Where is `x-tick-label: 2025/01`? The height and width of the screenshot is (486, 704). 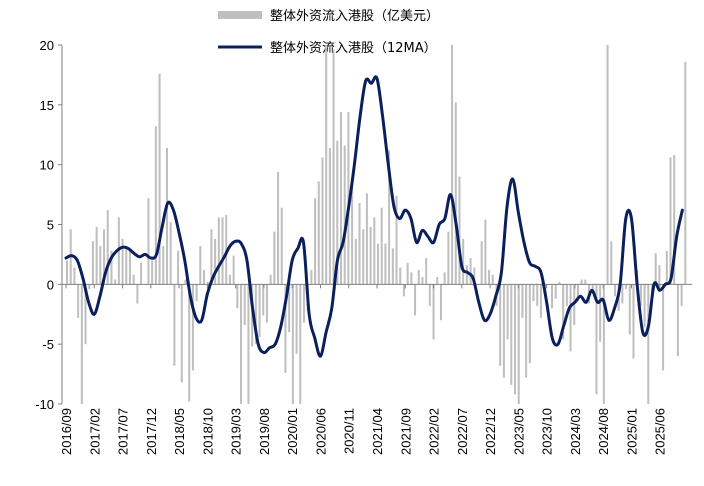
x-tick-label: 2025/01 is located at coordinates (631, 431).